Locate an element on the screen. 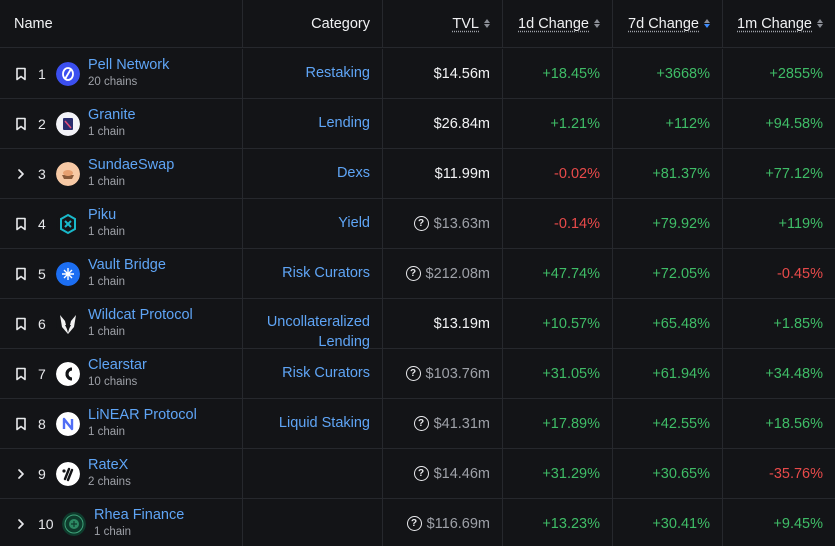 The height and width of the screenshot is (546, 835). change-1d-value: +31.05% is located at coordinates (571, 374).